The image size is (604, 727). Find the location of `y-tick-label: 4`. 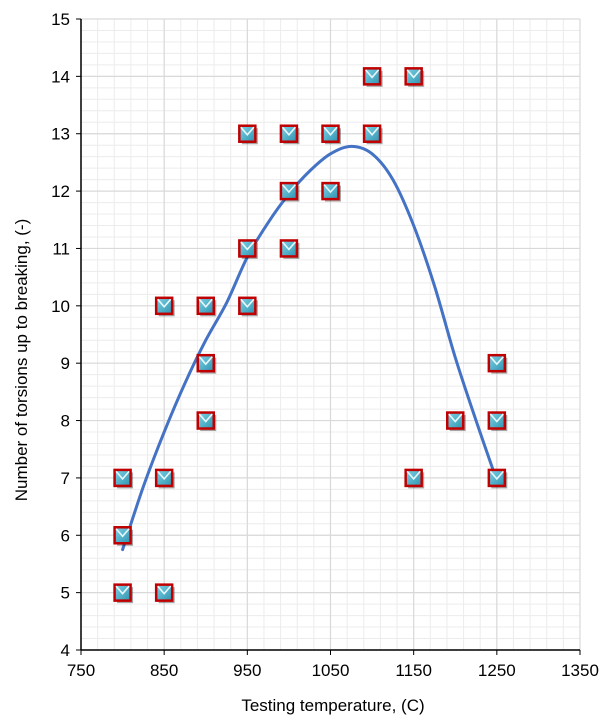

y-tick-label: 4 is located at coordinates (65, 650).